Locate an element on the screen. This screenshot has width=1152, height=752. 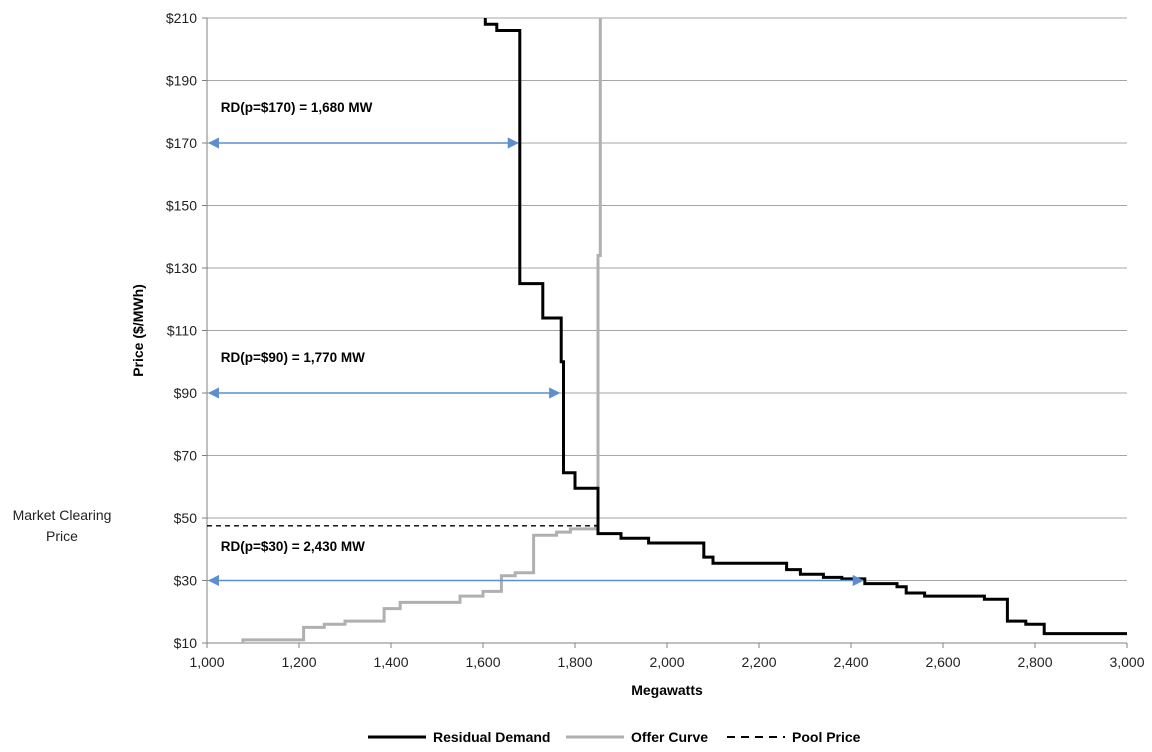
y-tick-label: $130 is located at coordinates (181, 268).